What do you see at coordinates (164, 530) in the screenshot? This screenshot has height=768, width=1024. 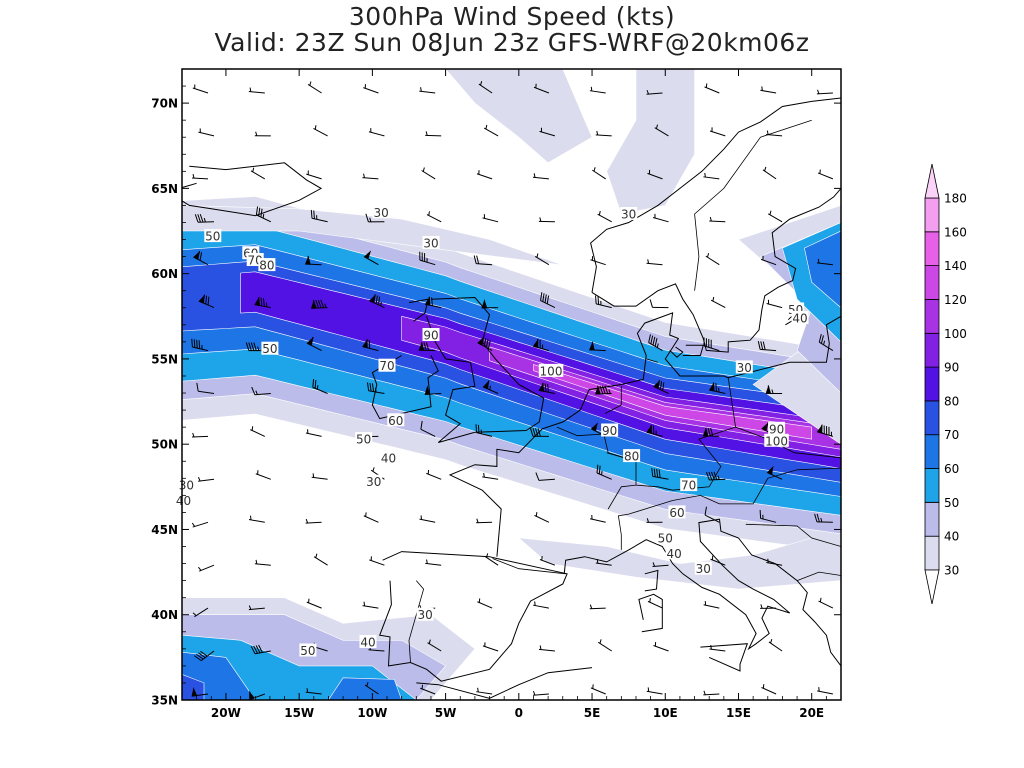 I see `lat-tick-label: 45N` at bounding box center [164, 530].